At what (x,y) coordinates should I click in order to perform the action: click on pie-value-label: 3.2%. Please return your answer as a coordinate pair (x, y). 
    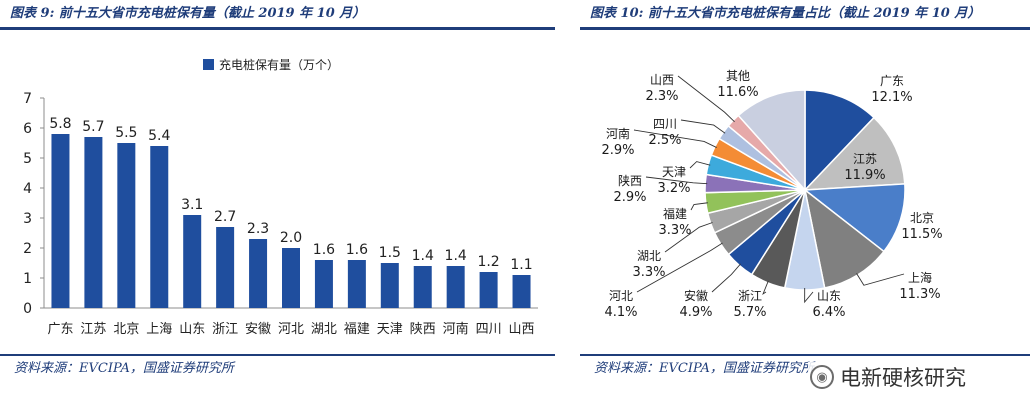
    Looking at the image, I should click on (673, 188).